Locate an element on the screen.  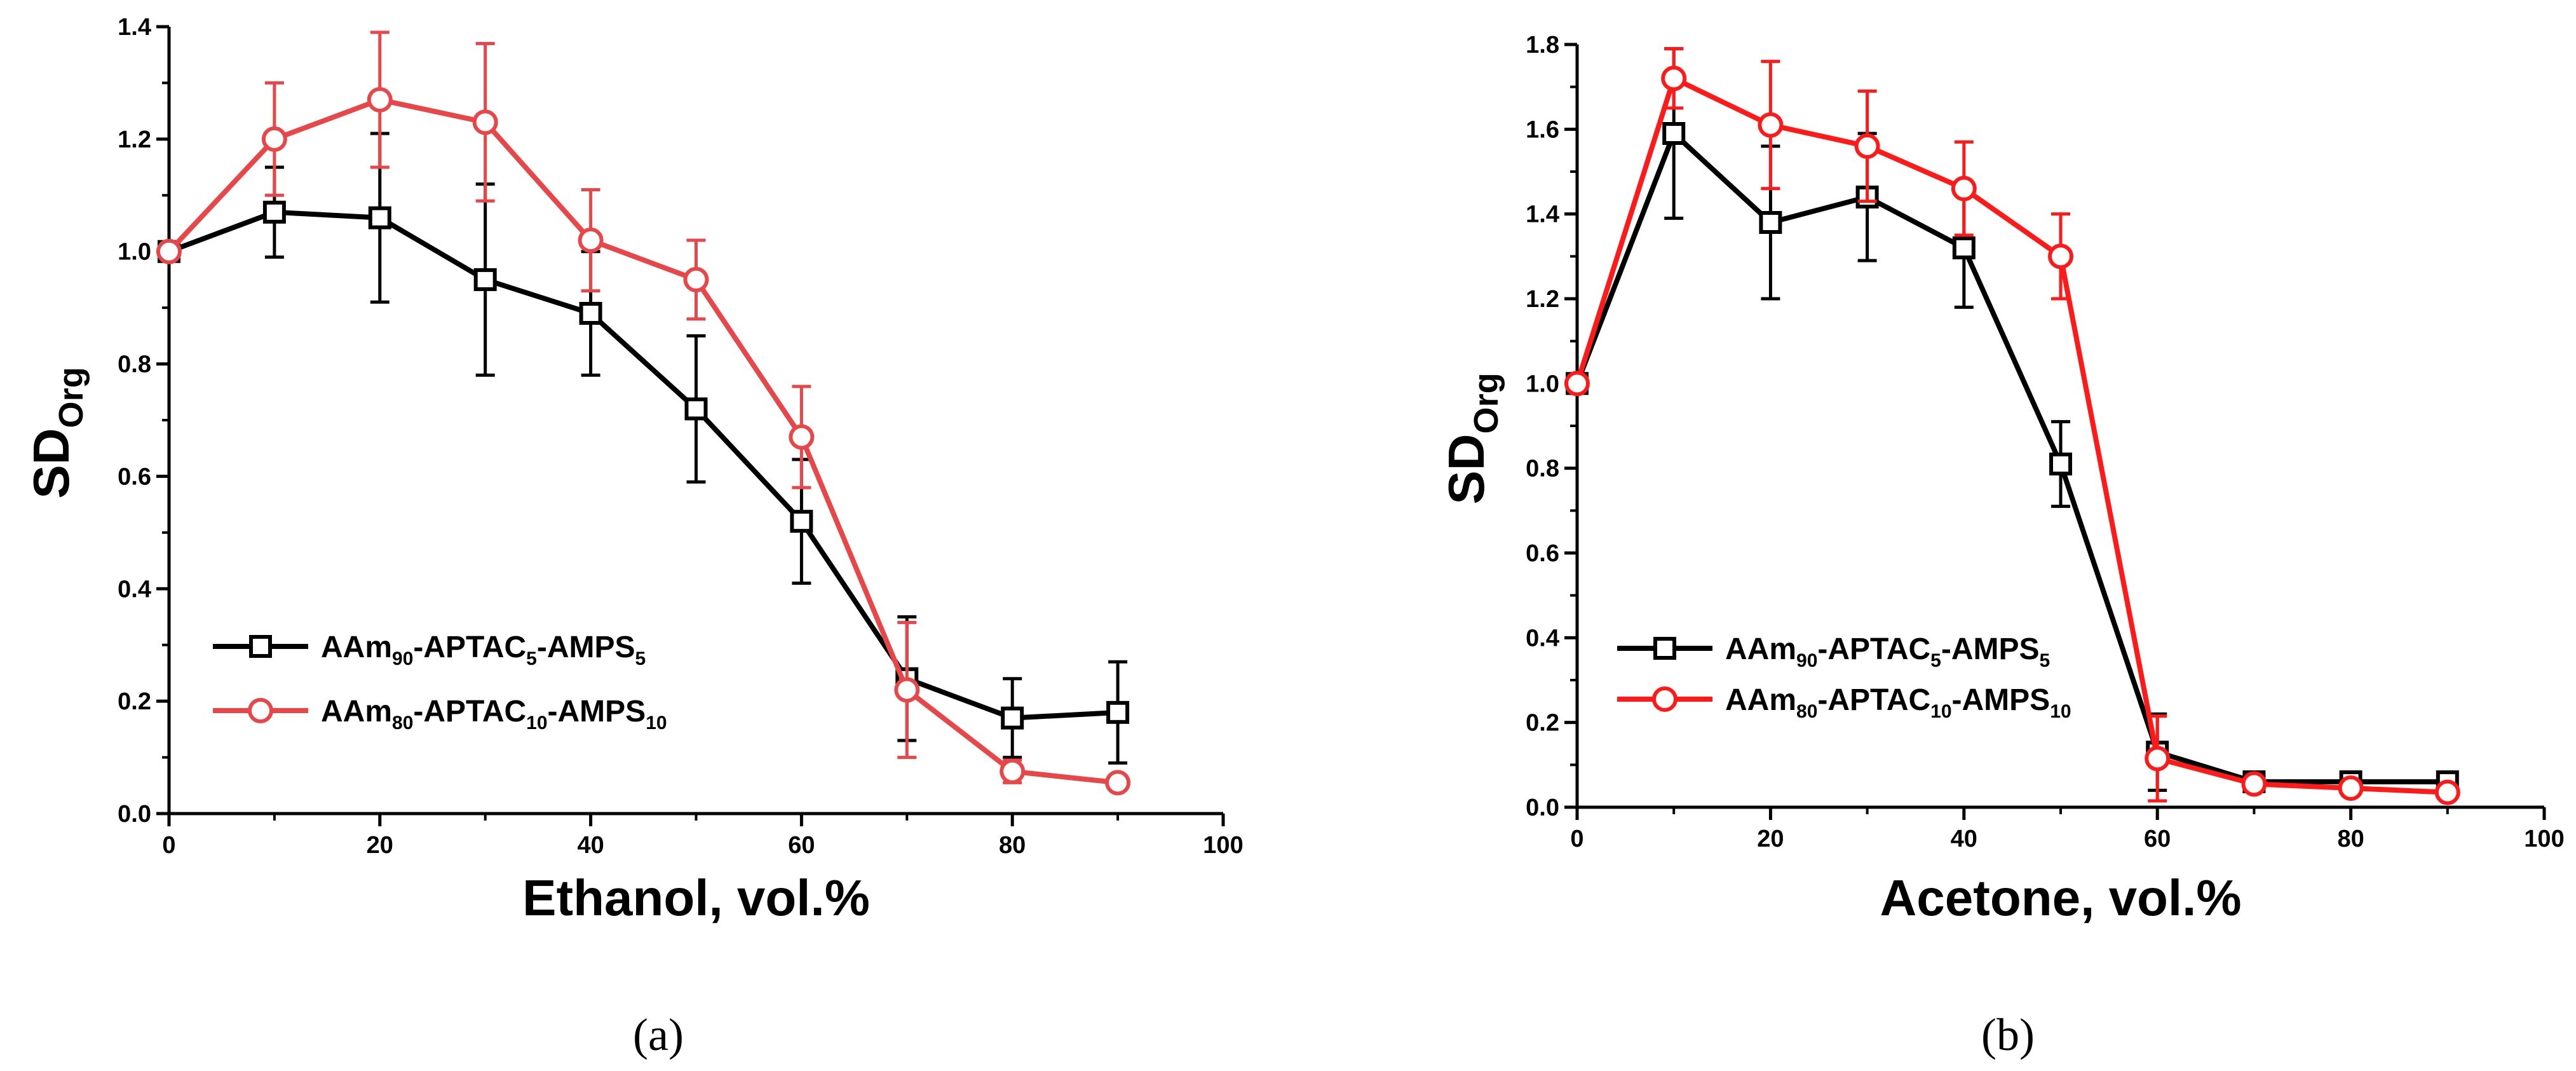
panel-caption: (a) is located at coordinates (658, 1034).